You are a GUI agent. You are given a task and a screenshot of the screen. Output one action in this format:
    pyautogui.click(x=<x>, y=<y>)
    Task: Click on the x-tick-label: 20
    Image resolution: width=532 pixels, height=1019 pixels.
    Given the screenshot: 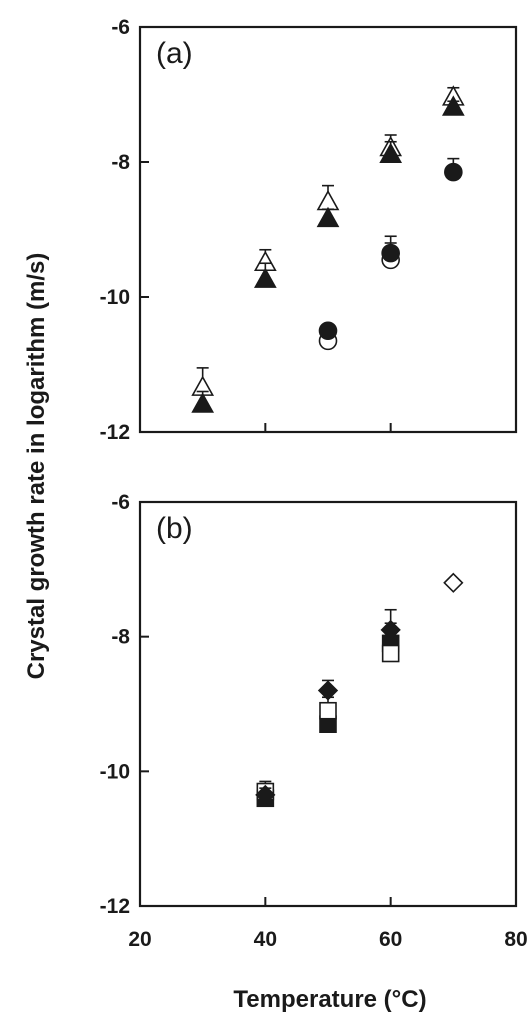 What is the action you would take?
    pyautogui.click(x=139, y=939)
    